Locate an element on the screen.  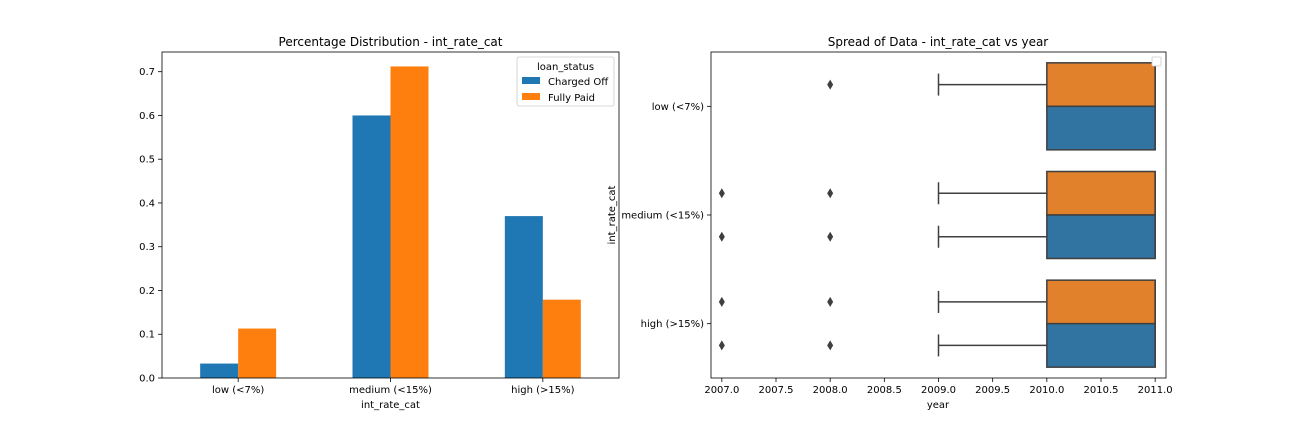
legend-swatch-fully-paid is located at coordinates (531, 96).